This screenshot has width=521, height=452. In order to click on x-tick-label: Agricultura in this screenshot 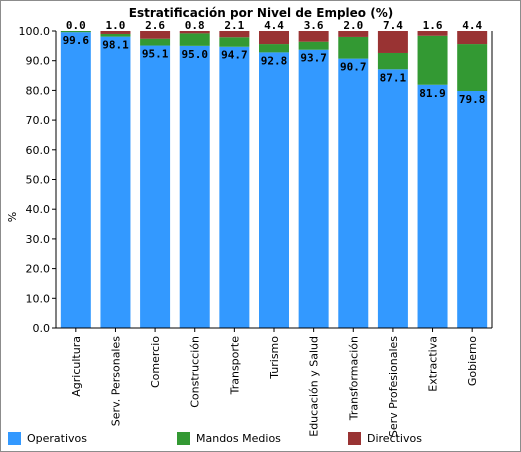, I will do `click(76, 366)`.